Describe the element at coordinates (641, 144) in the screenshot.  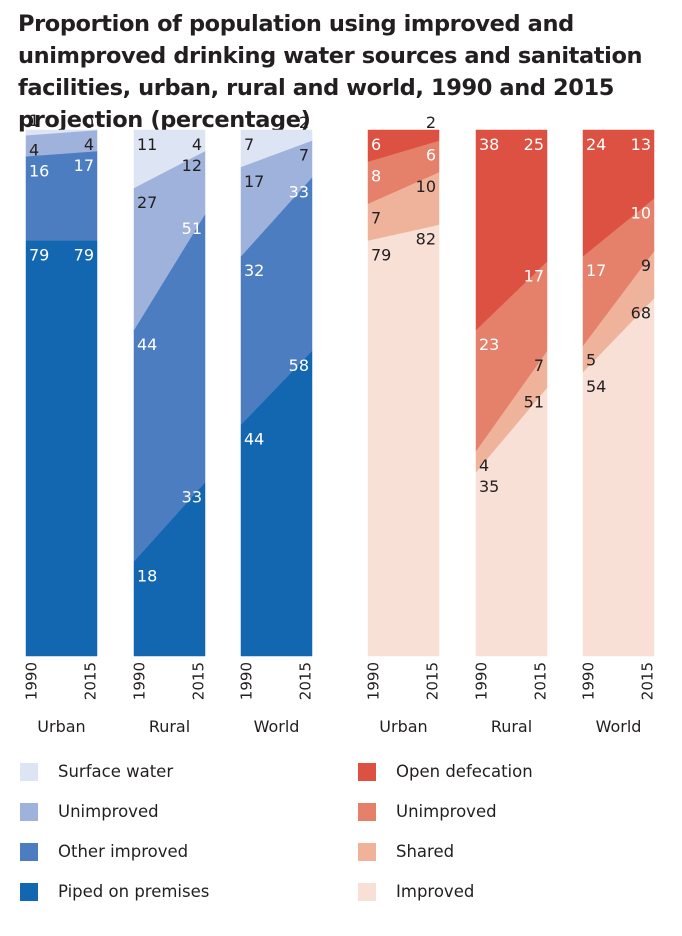
I see `value-label-open-defecation-2015: 13` at that location.